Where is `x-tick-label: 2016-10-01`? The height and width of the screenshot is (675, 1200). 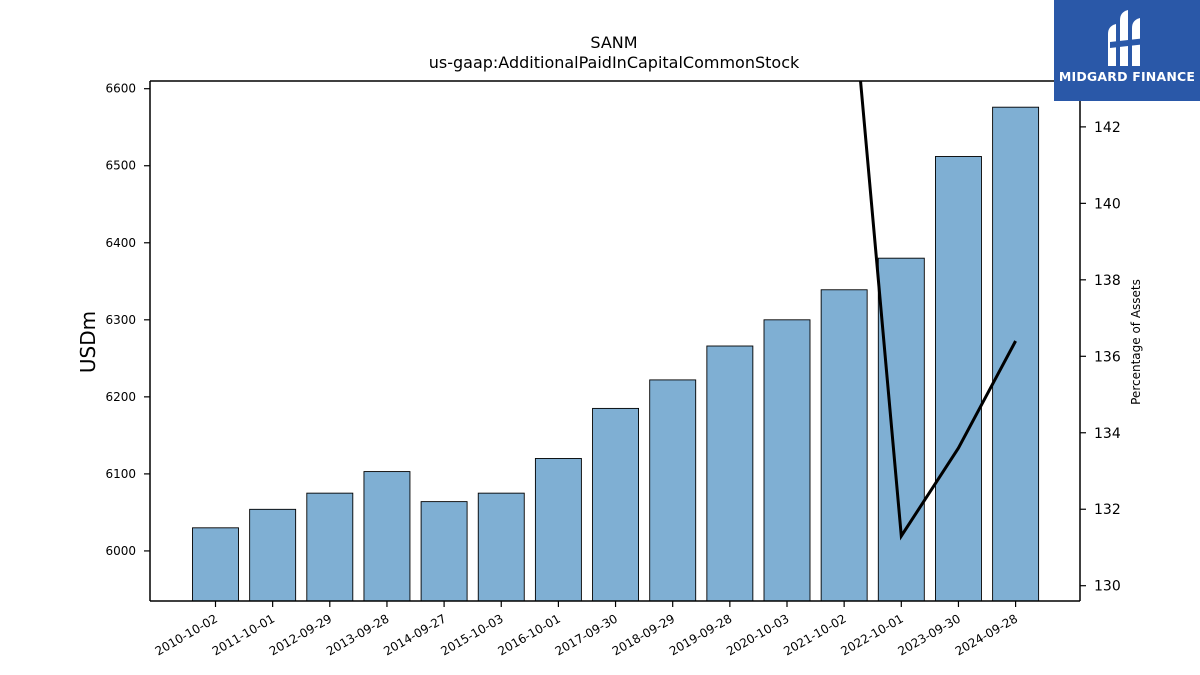 x-tick-label: 2016-10-01 is located at coordinates (528, 634).